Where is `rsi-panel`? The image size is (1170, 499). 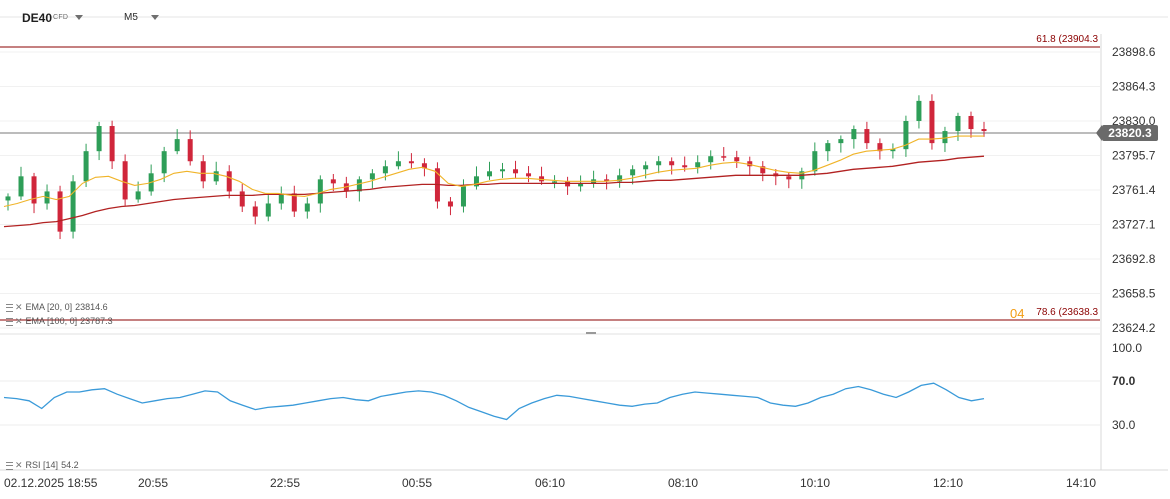 rsi-panel is located at coordinates (550, 403).